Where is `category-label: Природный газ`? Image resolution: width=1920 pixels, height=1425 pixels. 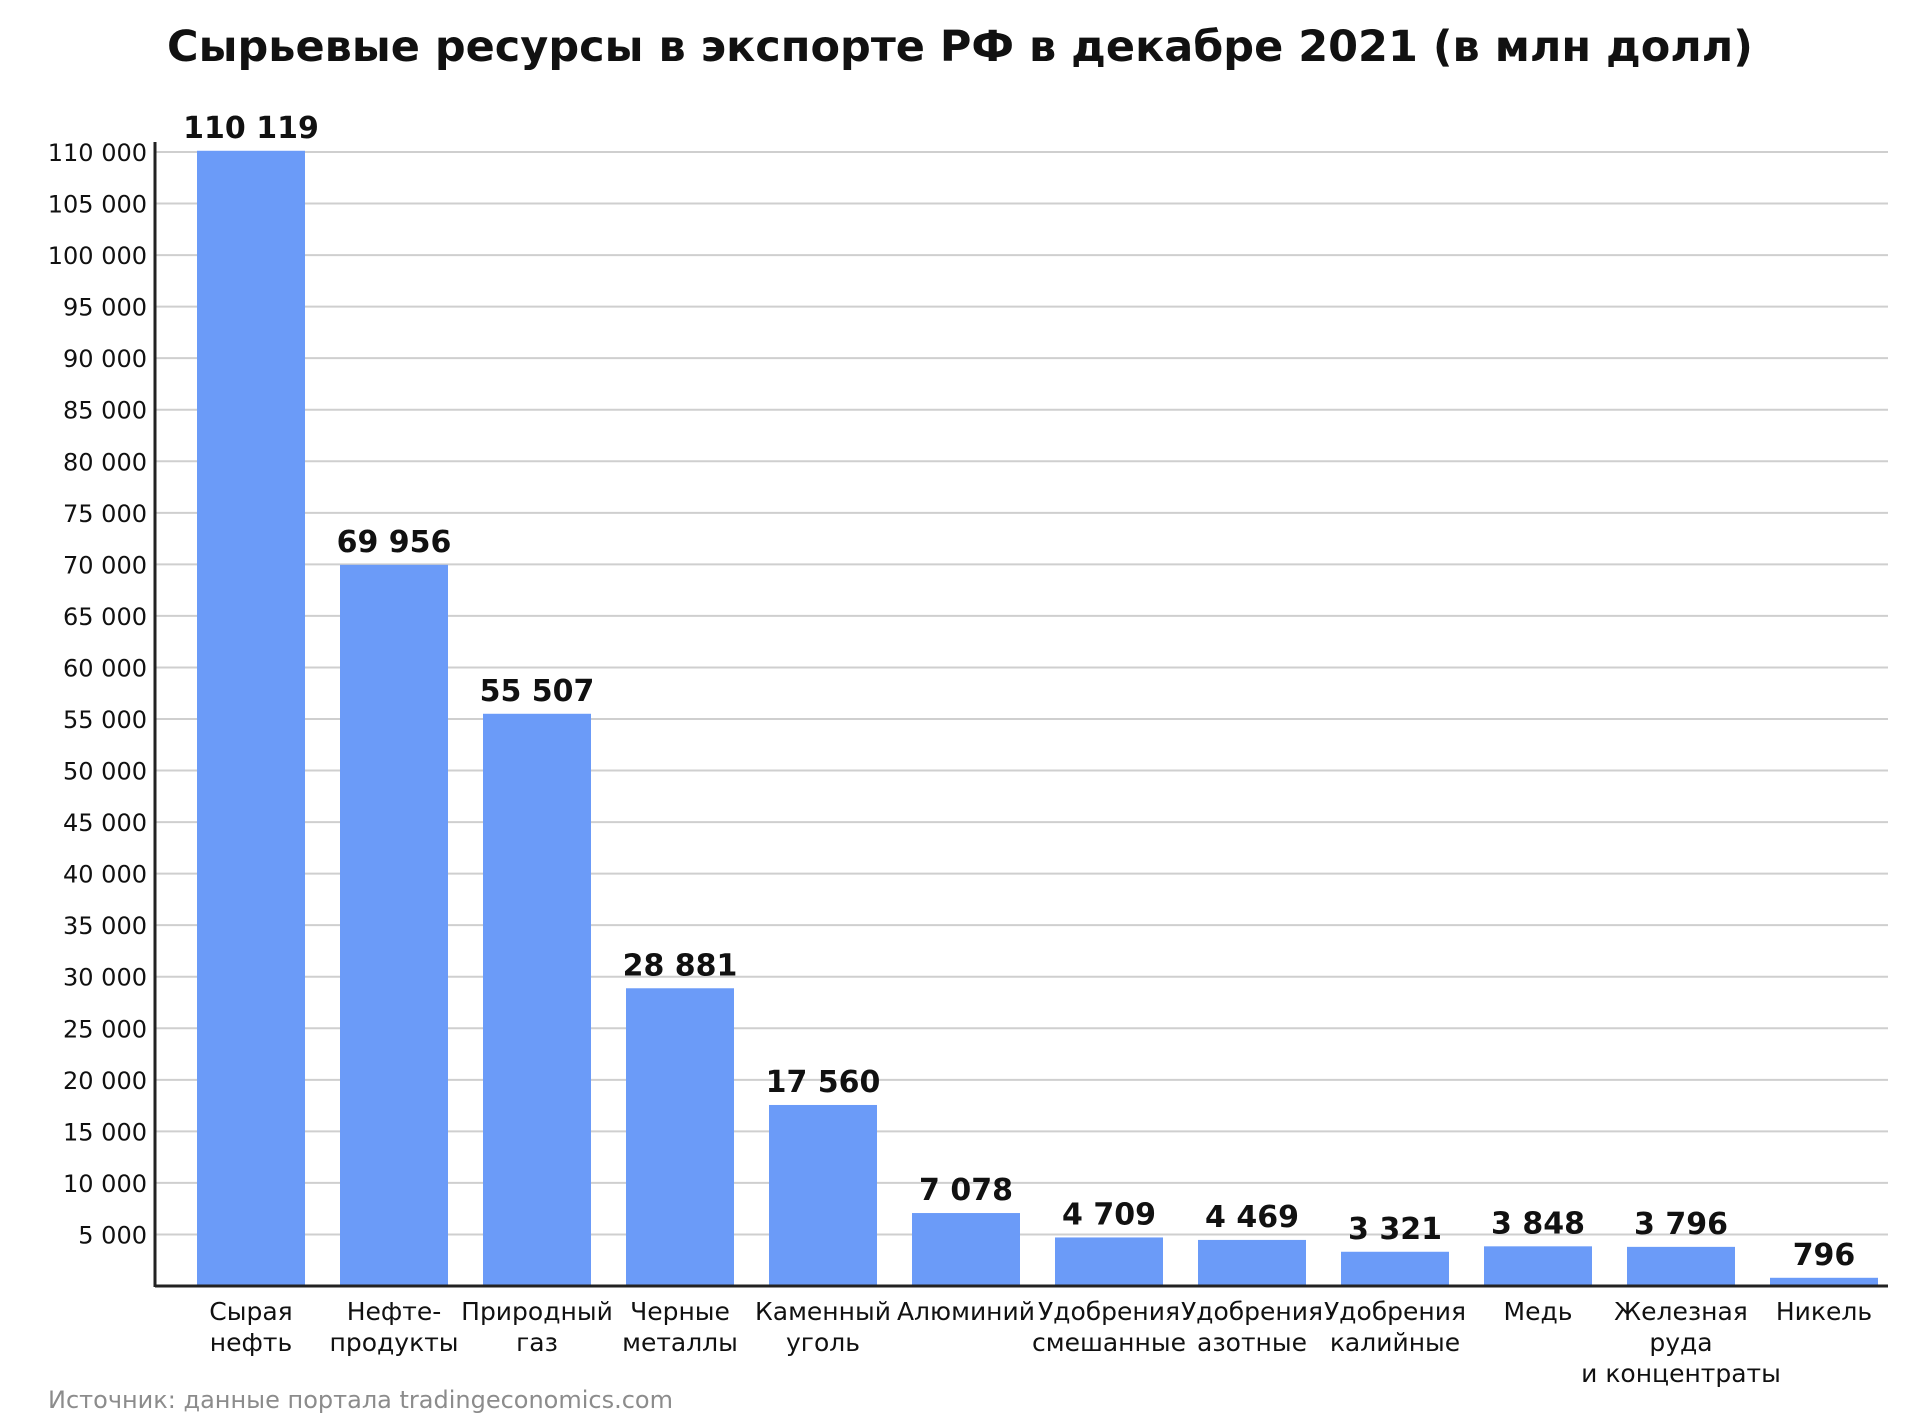
category-label: Природный газ is located at coordinates (537, 1327).